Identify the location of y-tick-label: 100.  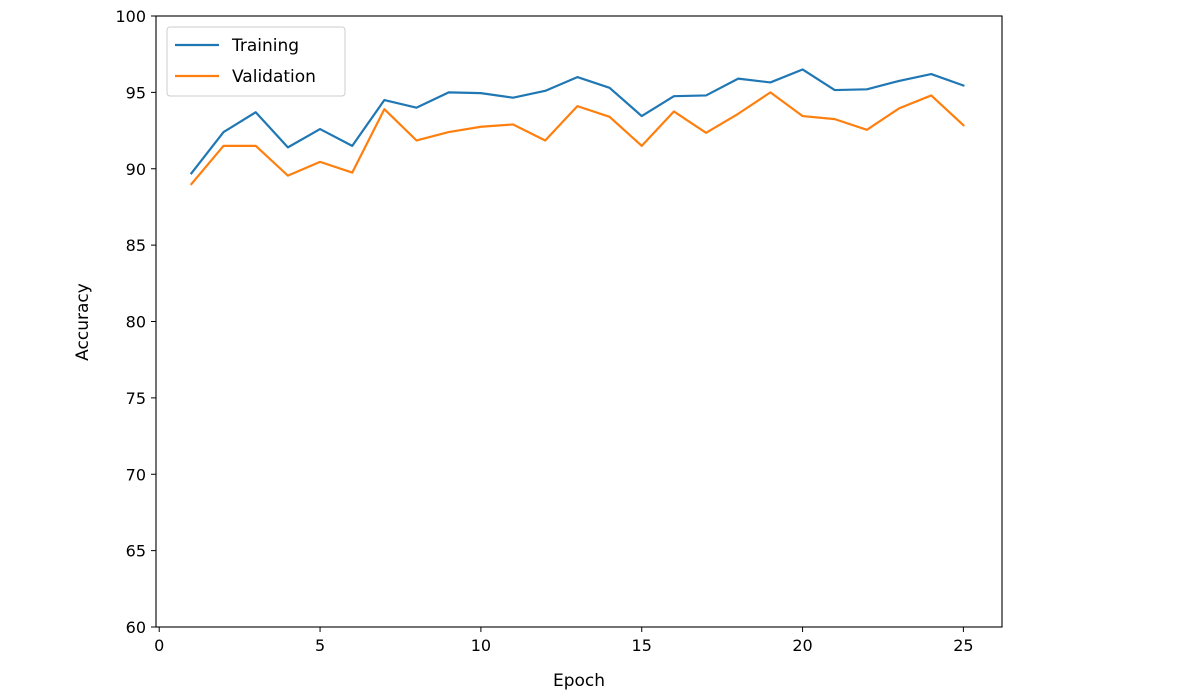
(130, 16).